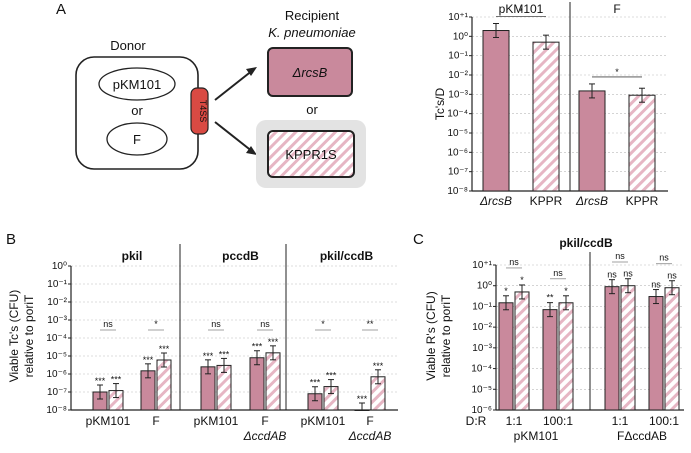  I want to click on or-text-2: or, so click(312, 109).